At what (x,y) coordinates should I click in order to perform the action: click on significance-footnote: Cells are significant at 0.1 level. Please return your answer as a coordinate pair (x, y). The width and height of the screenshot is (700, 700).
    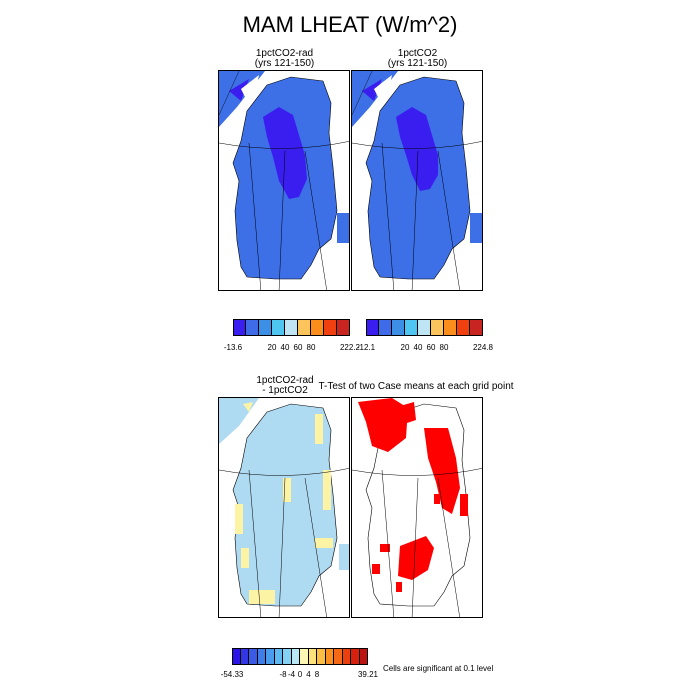
    Looking at the image, I should click on (438, 668).